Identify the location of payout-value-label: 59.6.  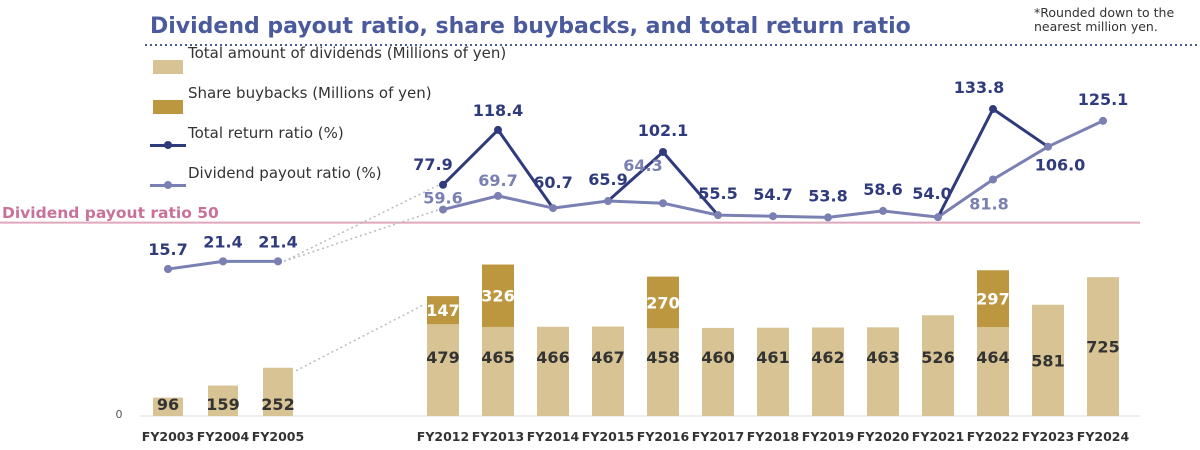
(442, 198).